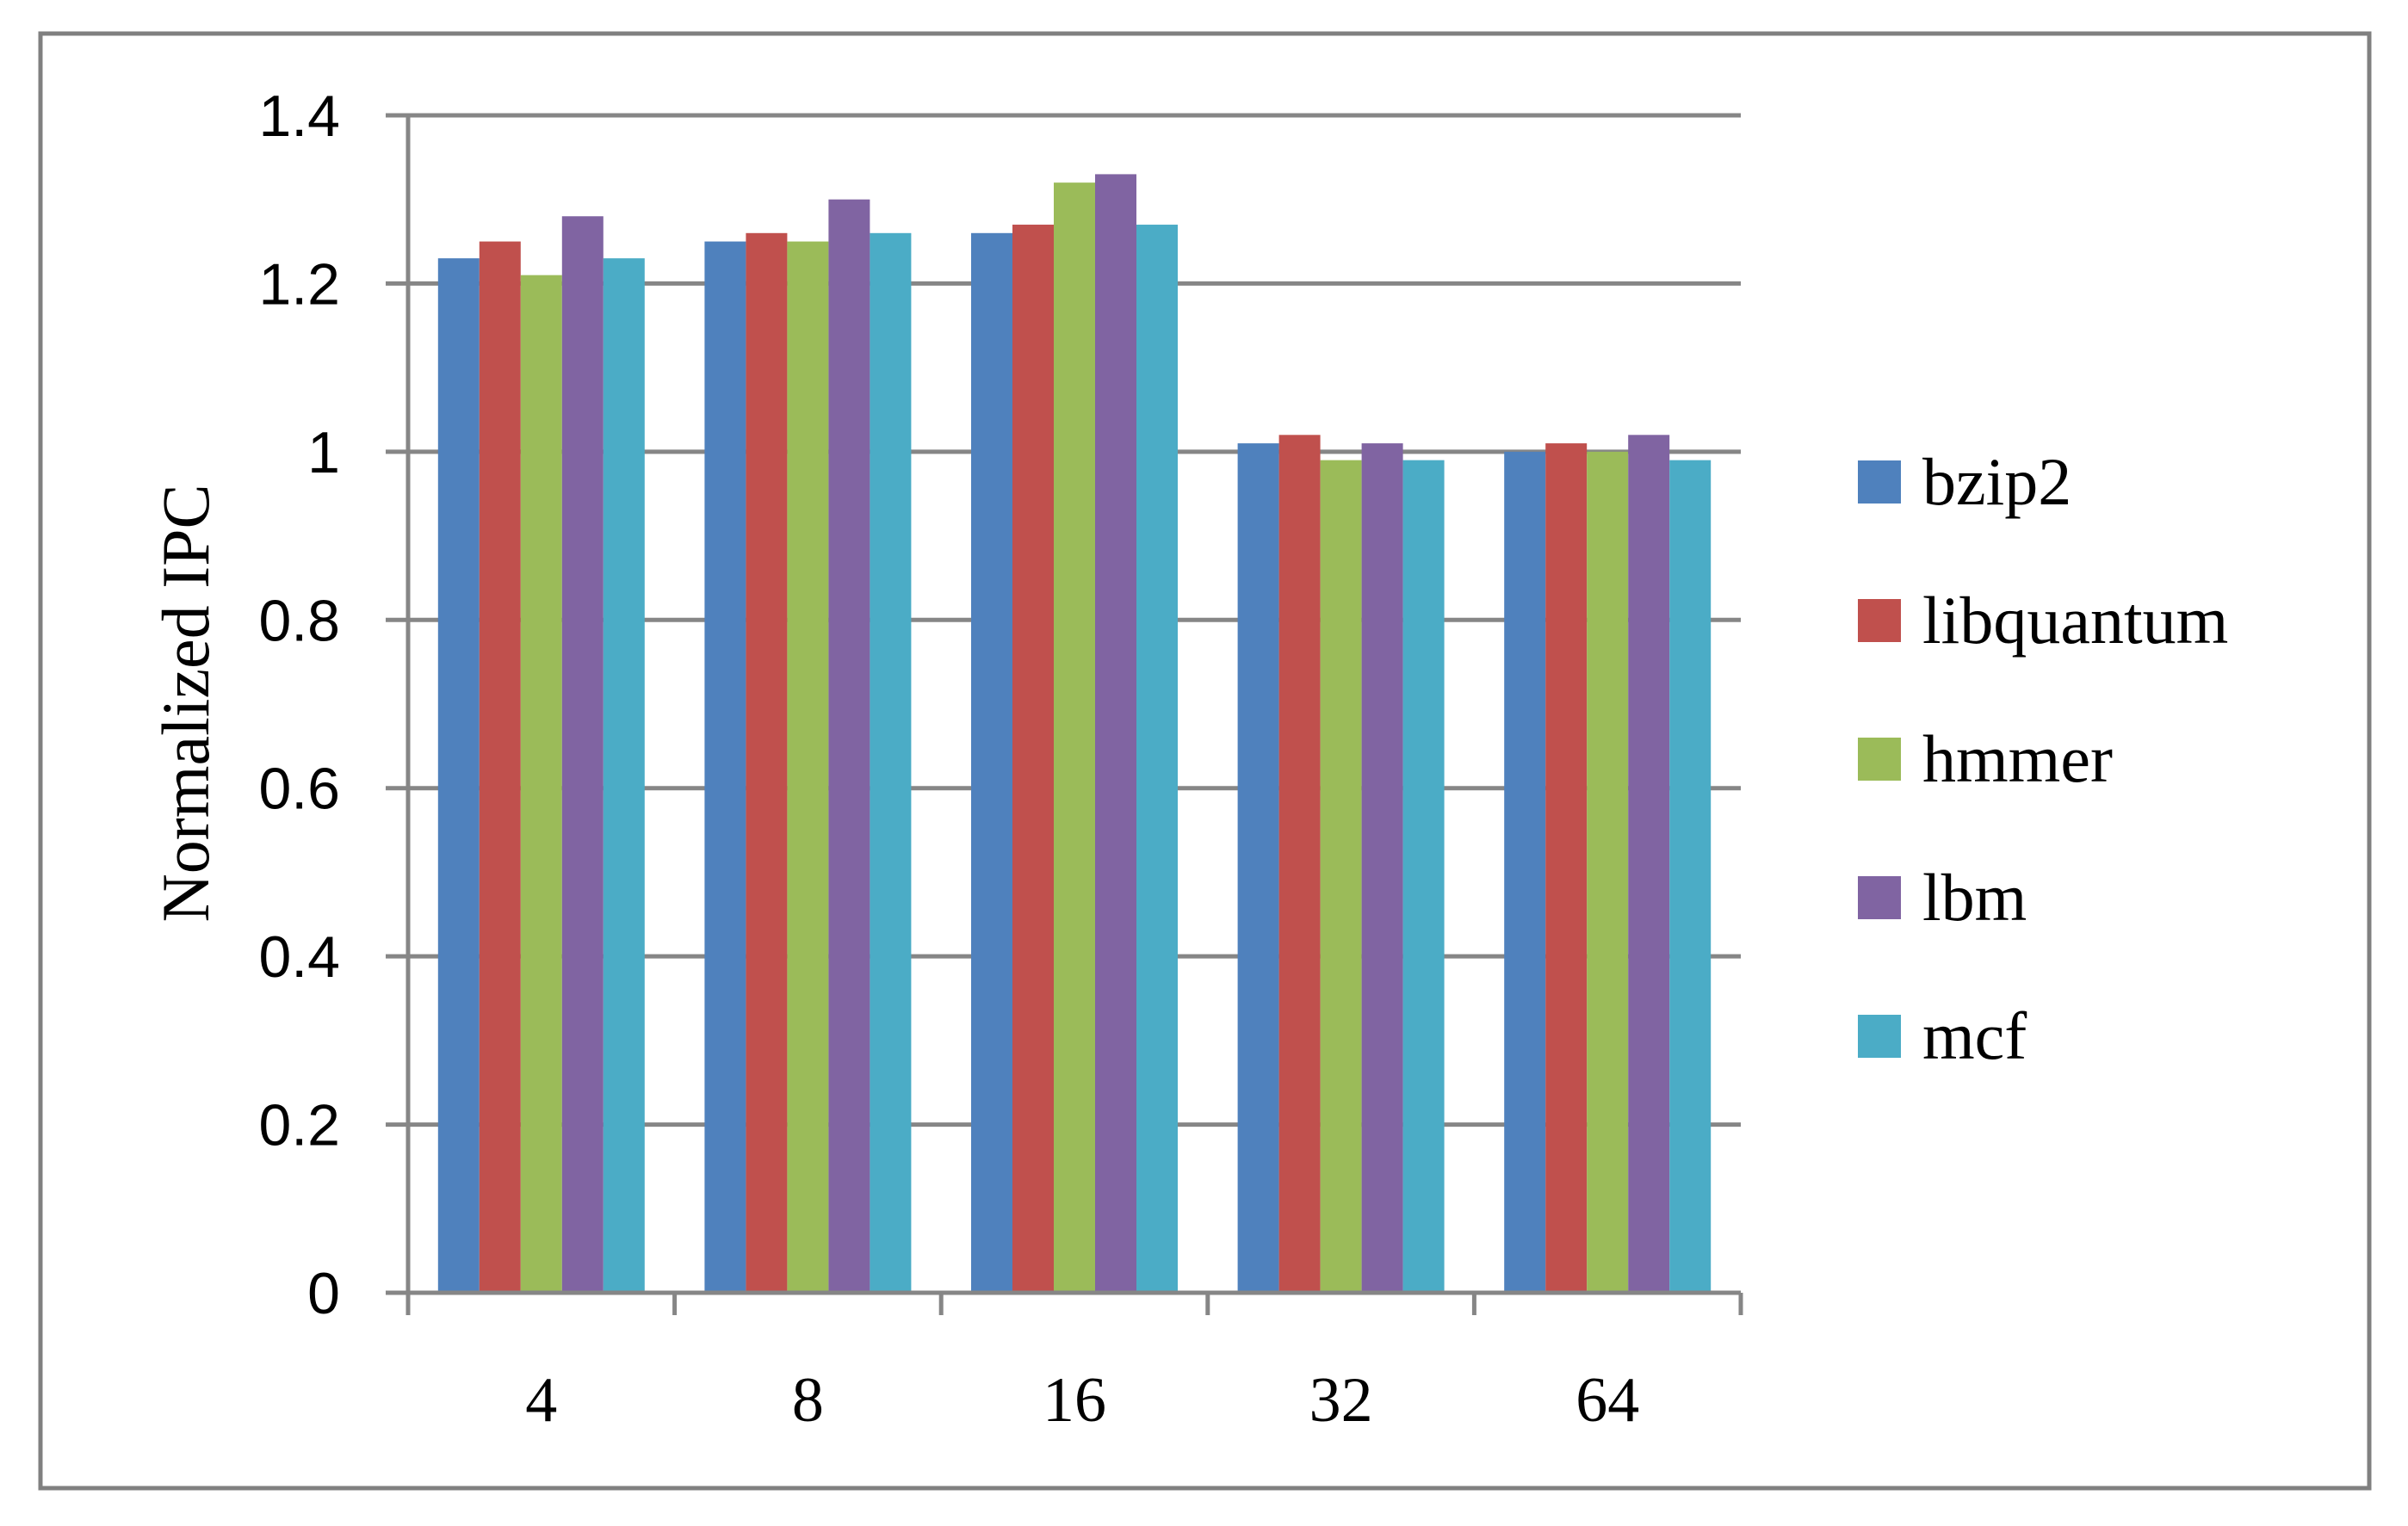 The width and height of the screenshot is (2408, 1526). I want to click on x-tick-label: 16, so click(1074, 1400).